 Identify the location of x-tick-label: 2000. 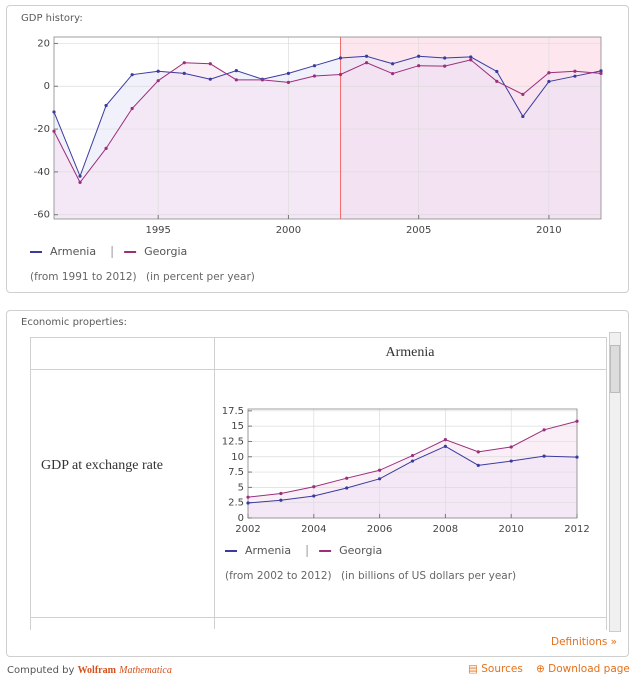
(288, 230).